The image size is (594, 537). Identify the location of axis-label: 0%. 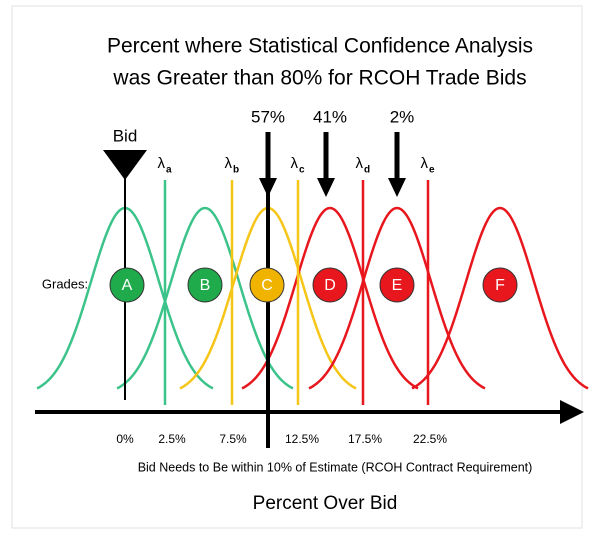
(125, 439).